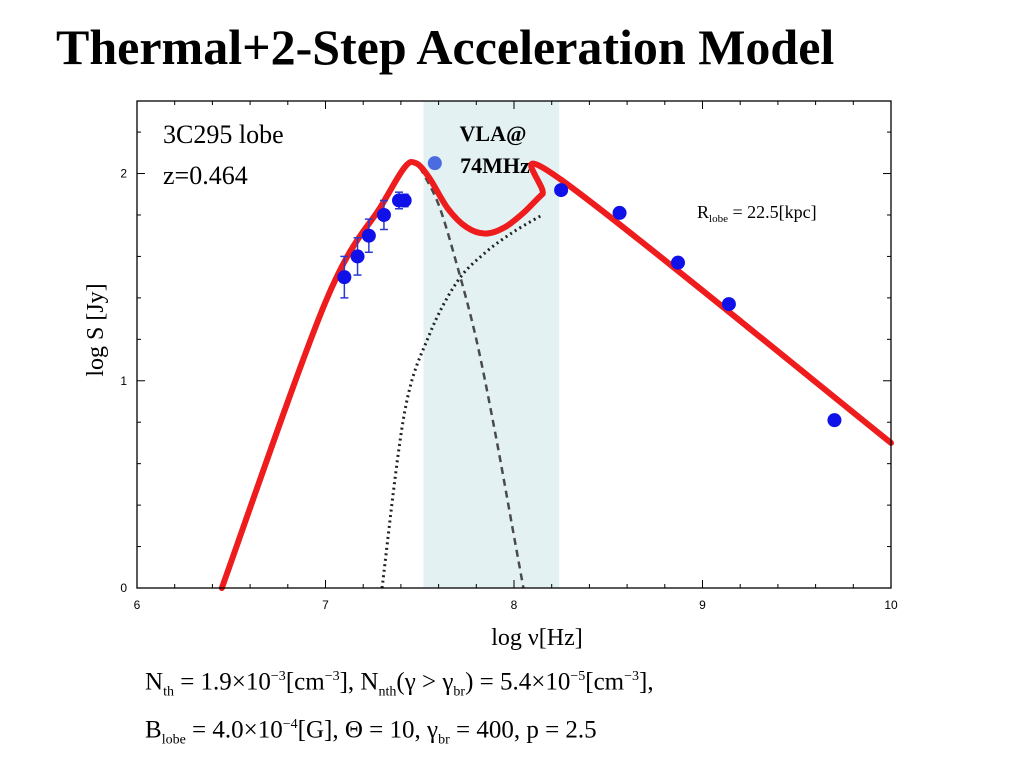  I want to click on band-label-1: VLA@, so click(493, 133).